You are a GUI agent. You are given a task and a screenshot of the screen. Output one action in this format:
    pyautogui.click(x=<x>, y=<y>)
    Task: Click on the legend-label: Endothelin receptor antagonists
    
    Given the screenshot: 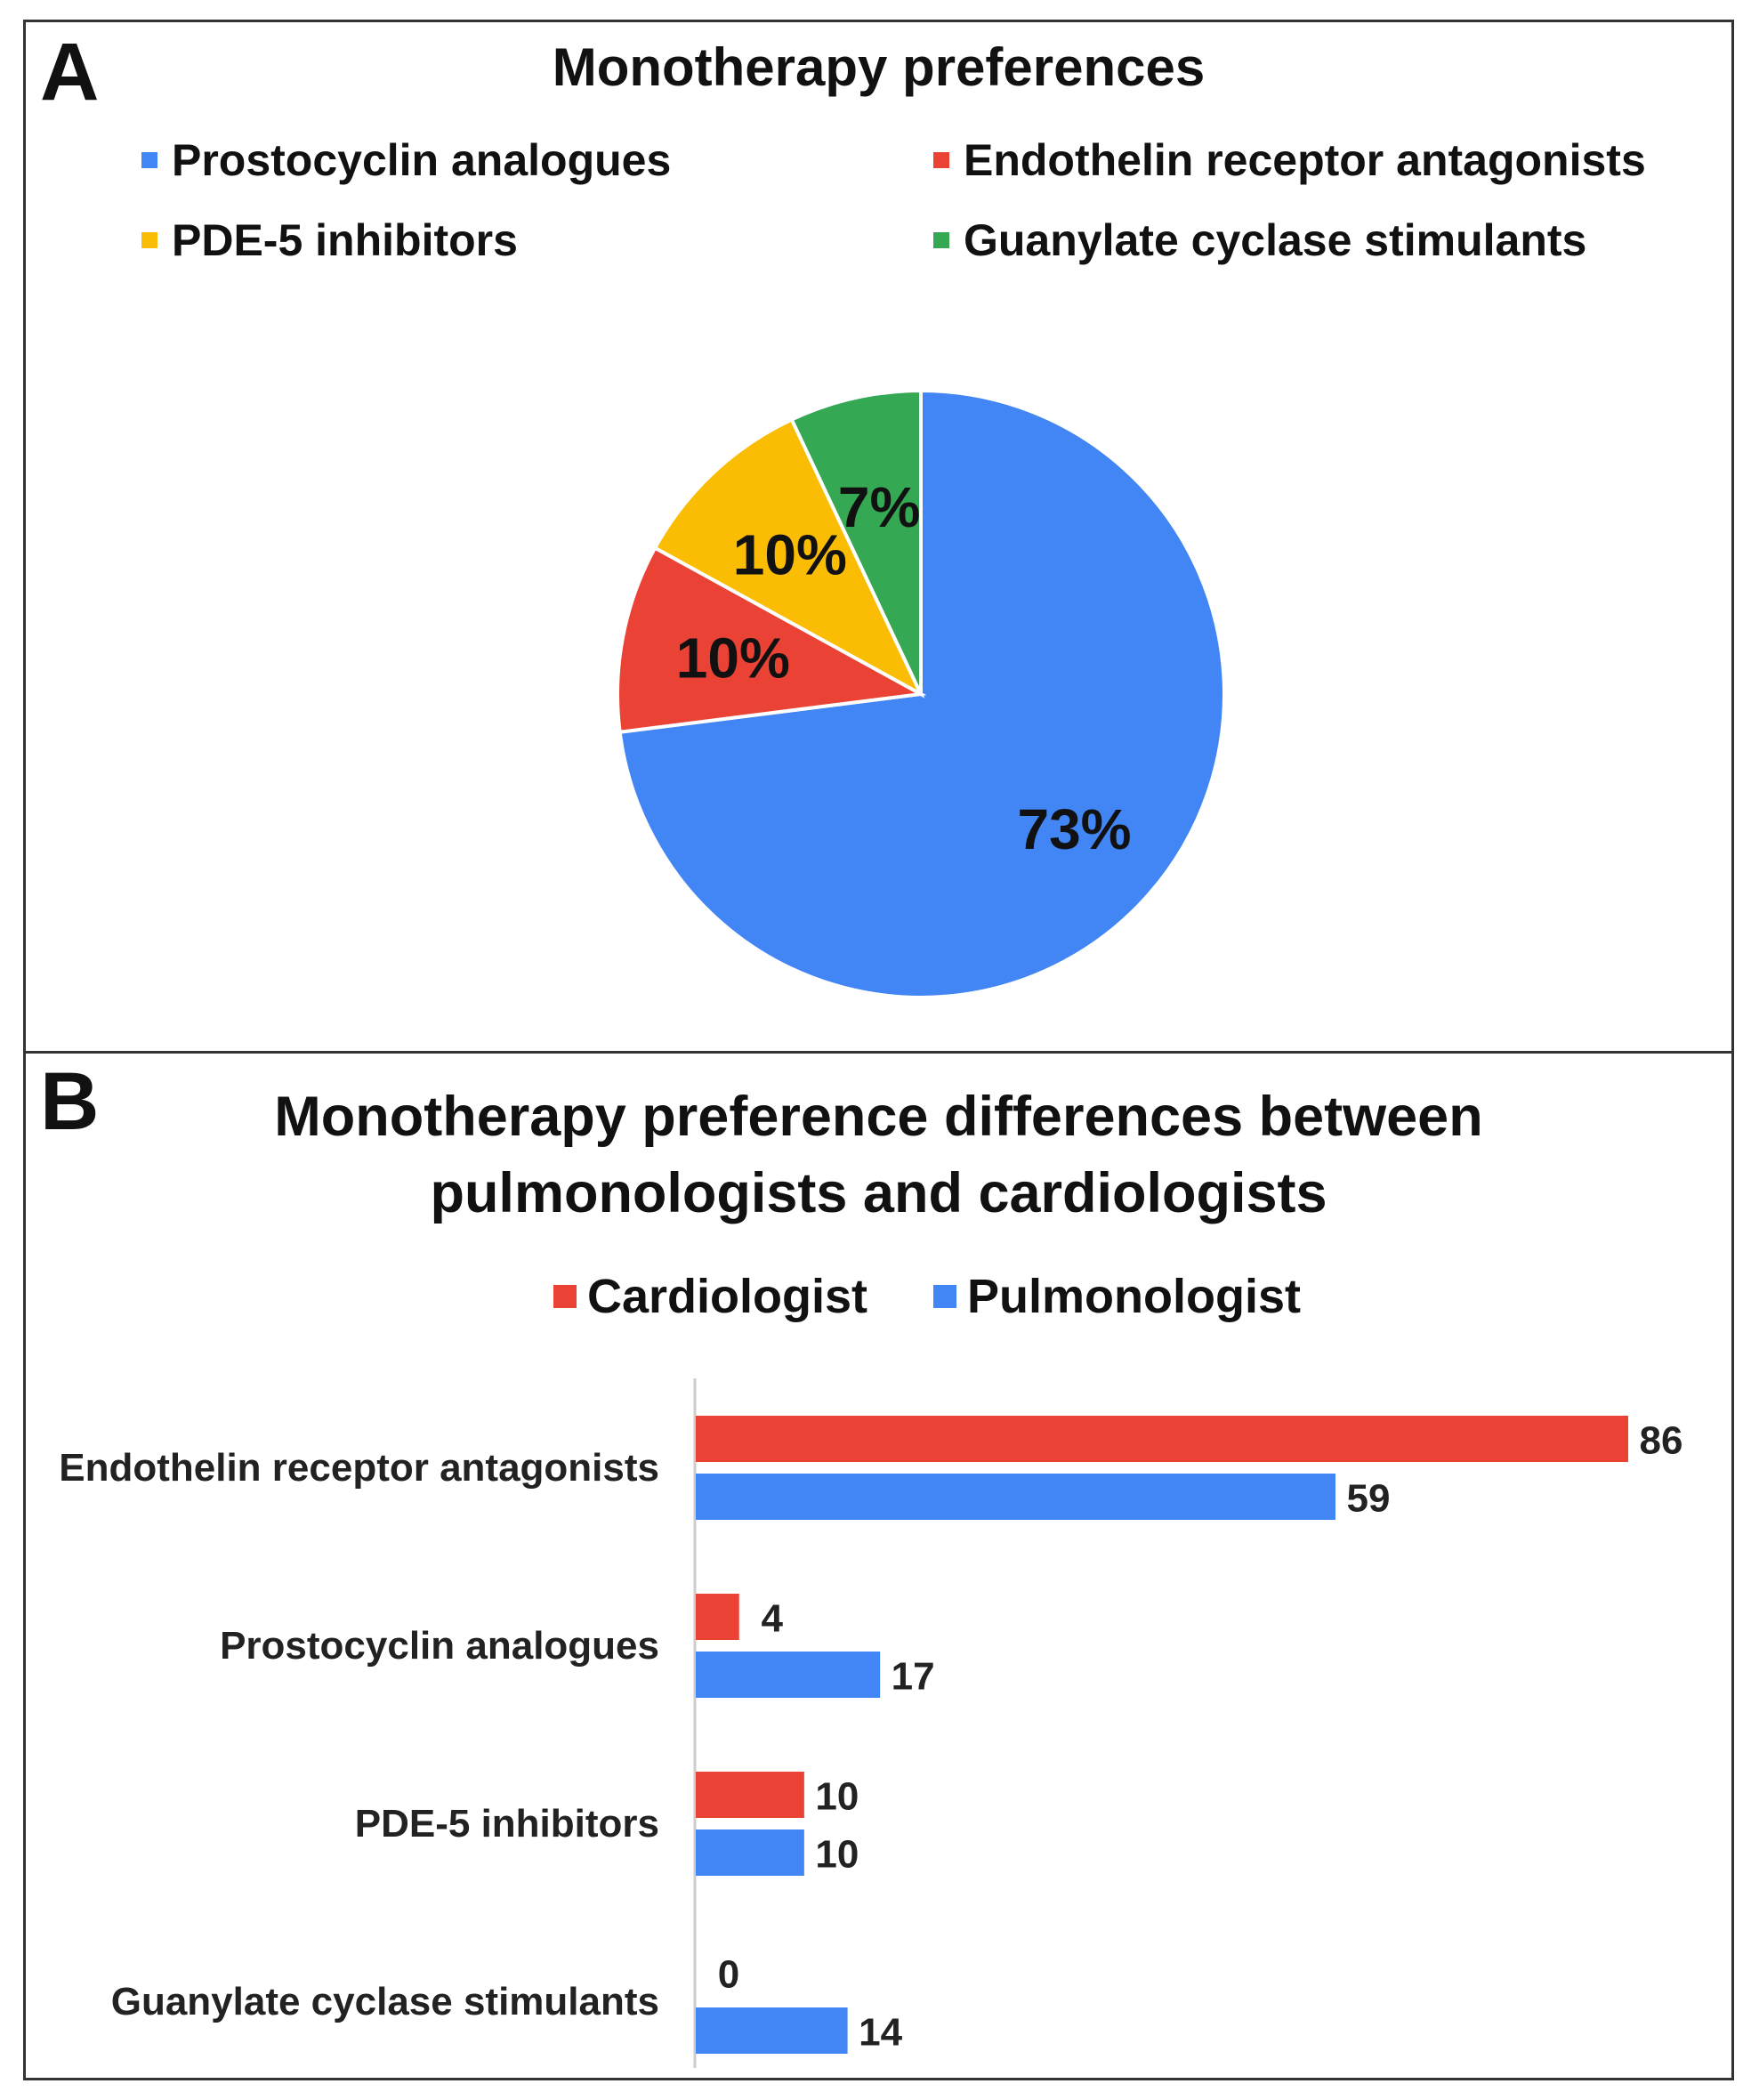 What is the action you would take?
    pyautogui.click(x=1305, y=160)
    